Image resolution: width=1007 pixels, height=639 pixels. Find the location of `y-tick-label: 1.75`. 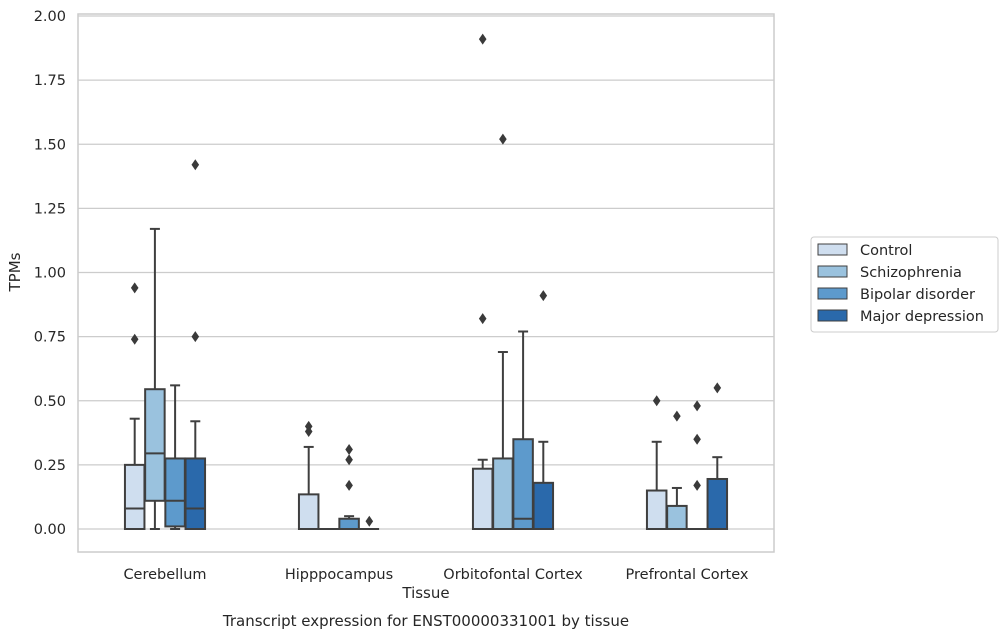

y-tick-label: 1.75 is located at coordinates (50, 81).